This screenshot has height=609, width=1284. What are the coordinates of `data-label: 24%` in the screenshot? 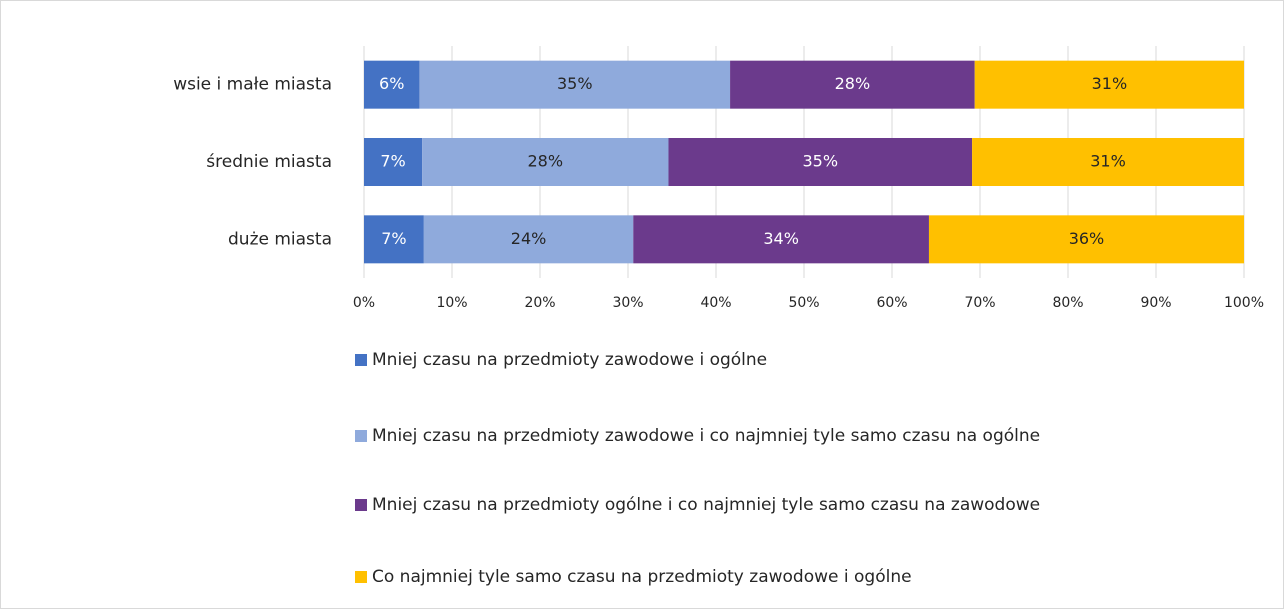 It's located at (529, 238).